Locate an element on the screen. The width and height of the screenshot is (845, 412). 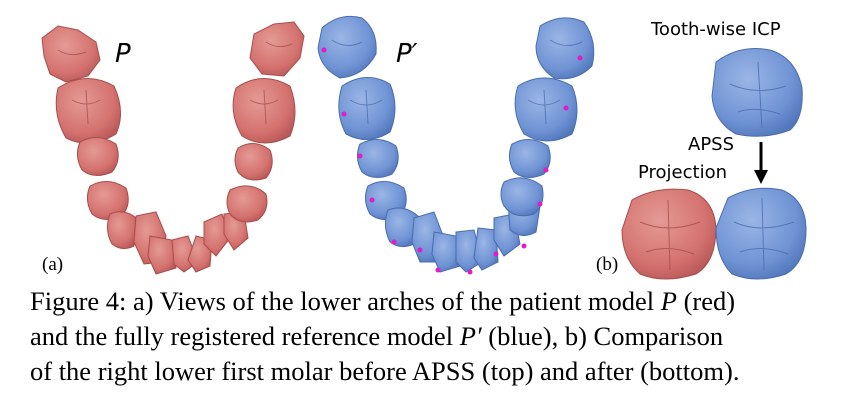
caption-symbol-p-prime: P′ is located at coordinates (470, 336).